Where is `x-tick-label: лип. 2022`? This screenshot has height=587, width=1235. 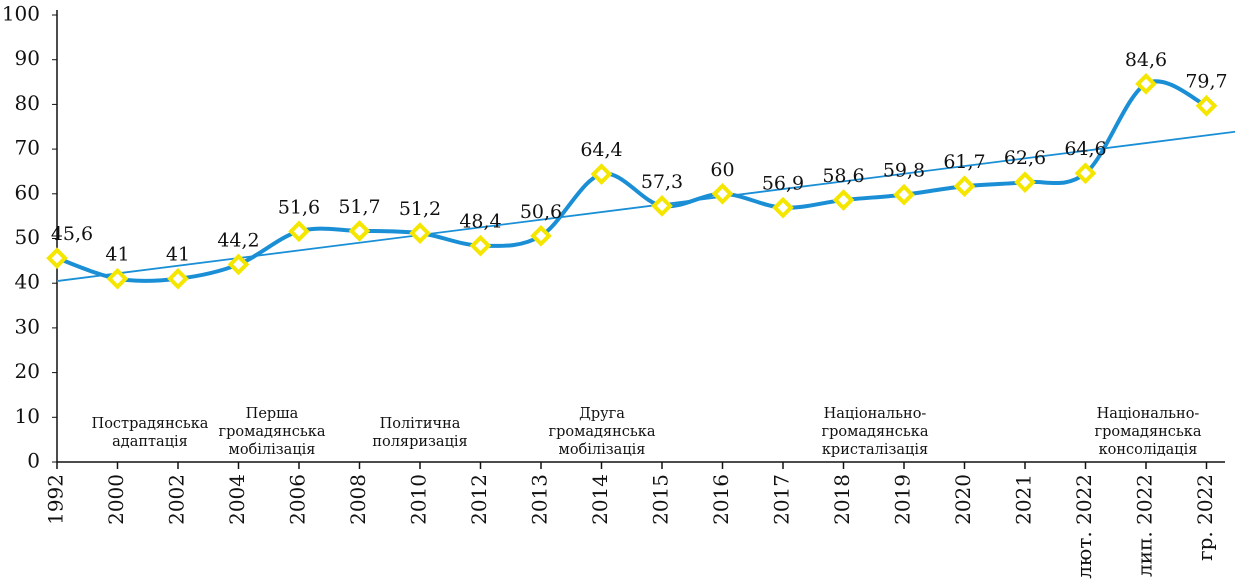 x-tick-label: лип. 2022 is located at coordinates (1145, 525).